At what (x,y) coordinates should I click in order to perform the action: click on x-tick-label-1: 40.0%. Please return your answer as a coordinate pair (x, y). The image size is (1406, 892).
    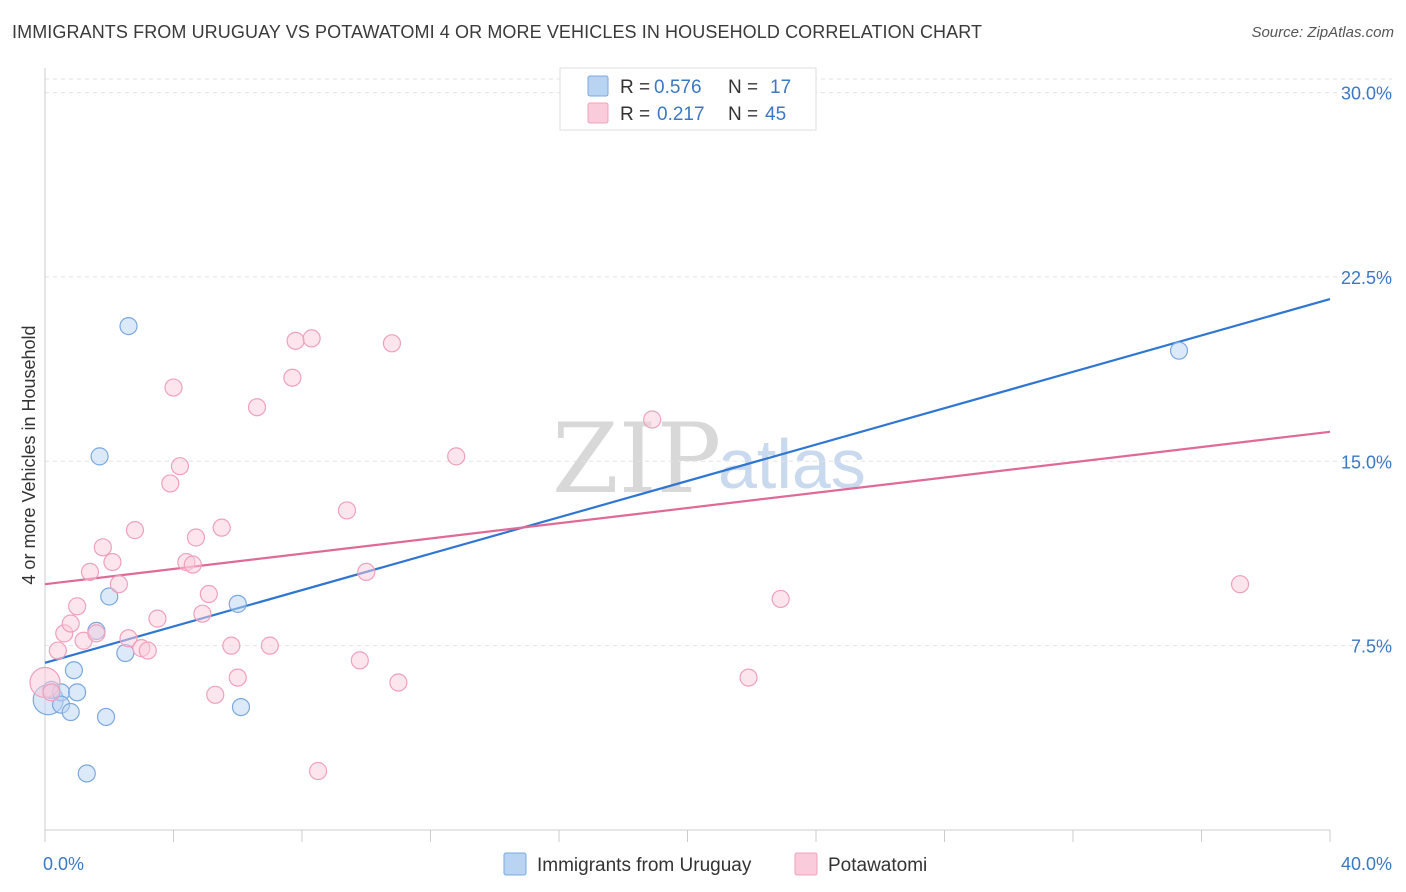
    Looking at the image, I should click on (1366, 864).